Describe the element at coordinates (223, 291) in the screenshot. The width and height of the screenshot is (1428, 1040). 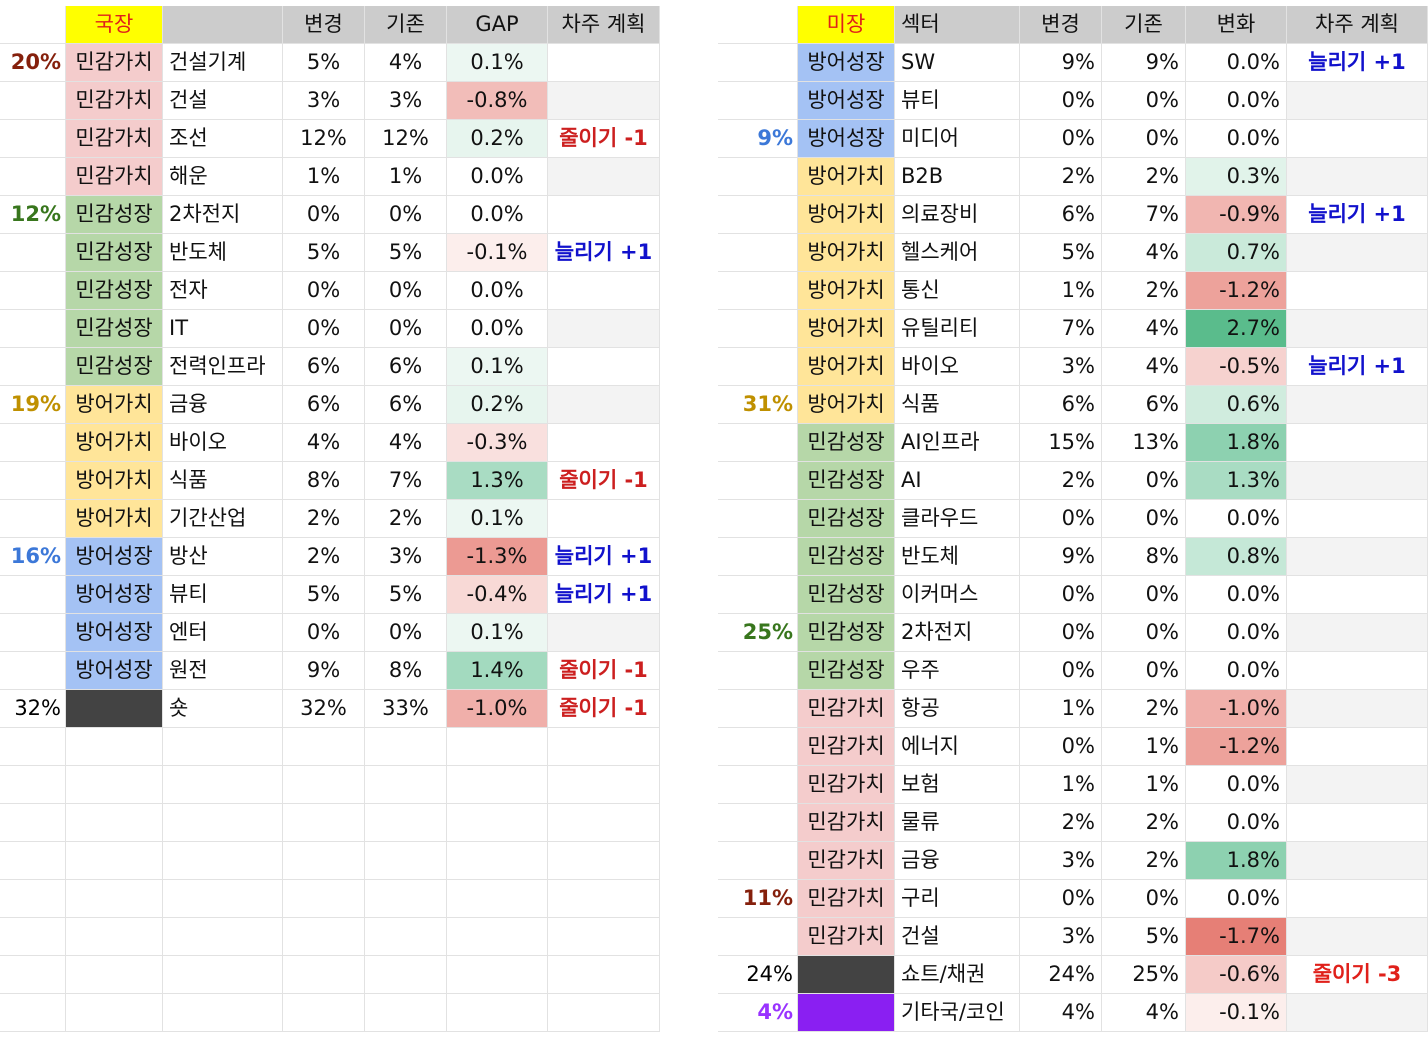
I see `sector: 전자` at that location.